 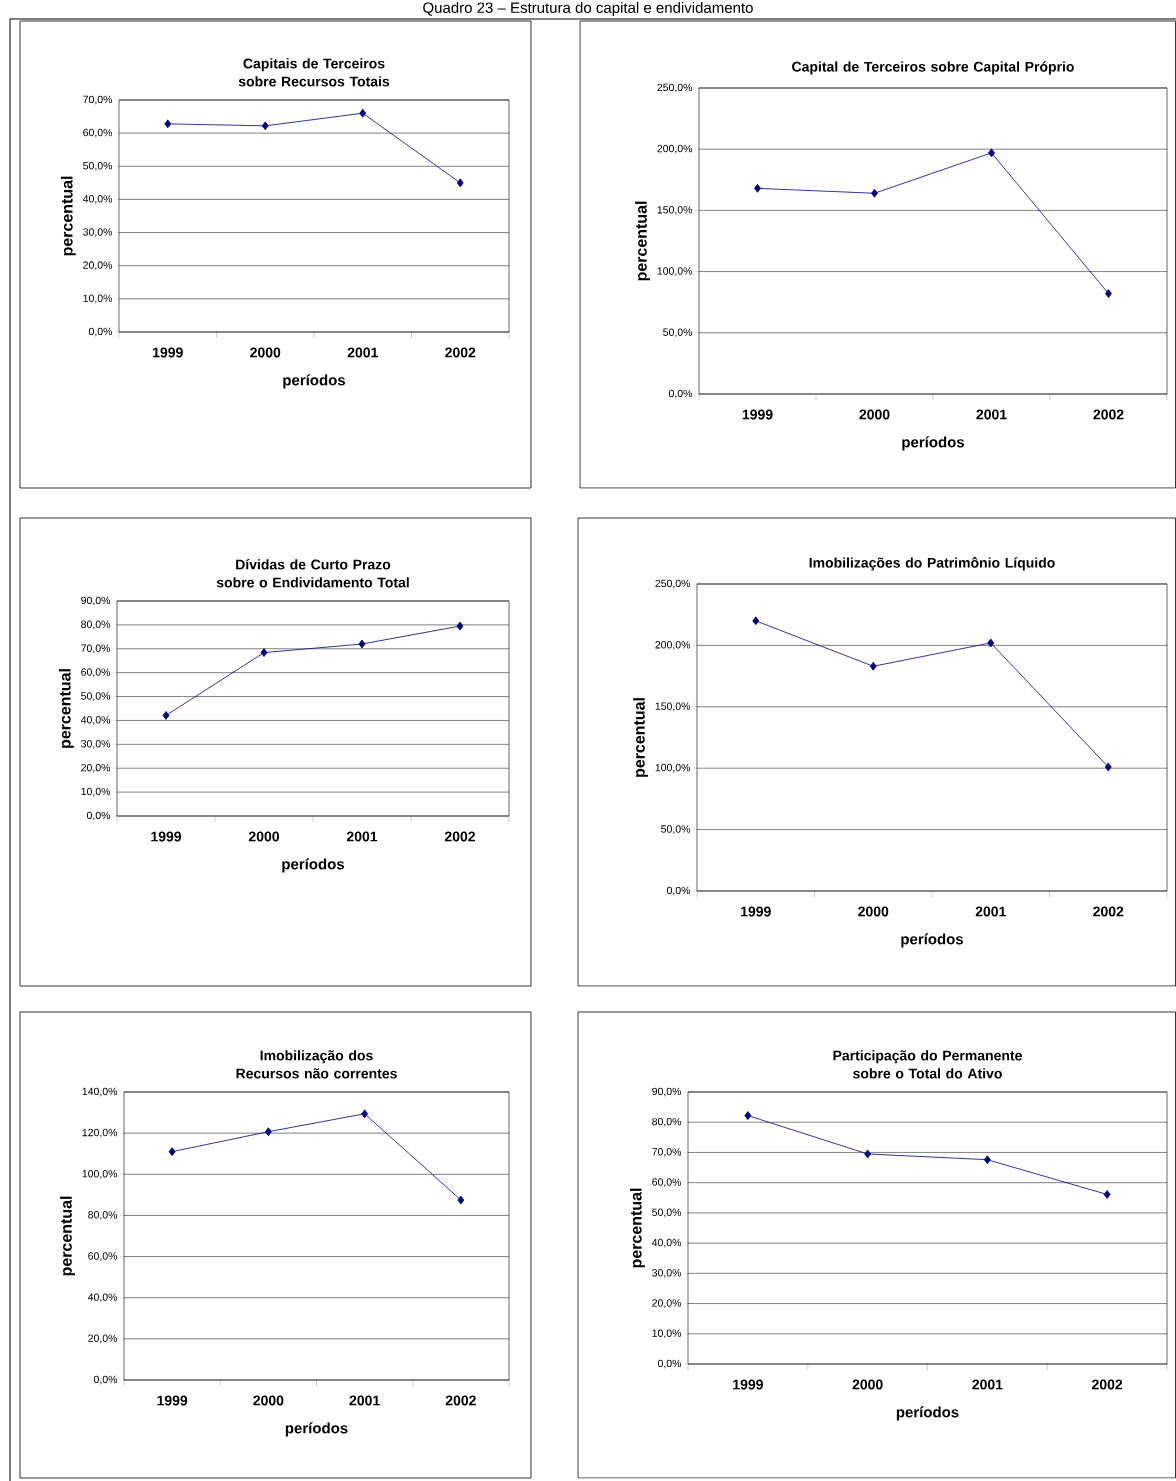 What do you see at coordinates (96, 601) in the screenshot?
I see `y-tick-label: 90,0%` at bounding box center [96, 601].